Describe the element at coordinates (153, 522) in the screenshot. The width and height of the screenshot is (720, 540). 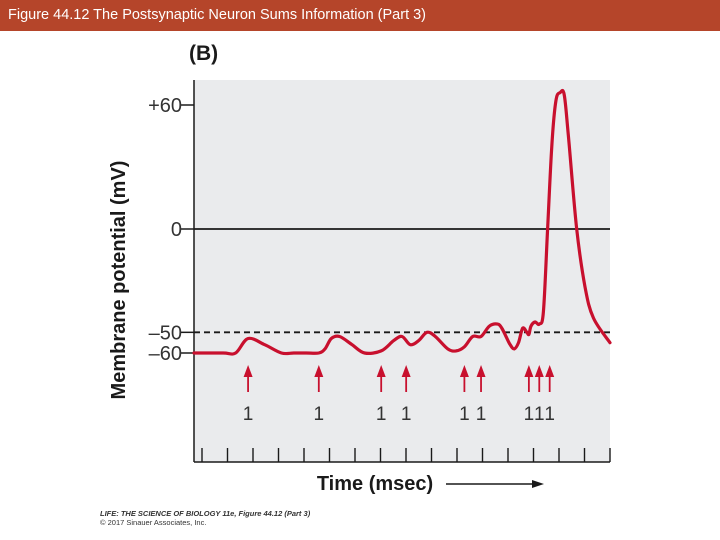
I see `credit-line-2: © 2017 Sinauer Associates, Inc.` at that location.